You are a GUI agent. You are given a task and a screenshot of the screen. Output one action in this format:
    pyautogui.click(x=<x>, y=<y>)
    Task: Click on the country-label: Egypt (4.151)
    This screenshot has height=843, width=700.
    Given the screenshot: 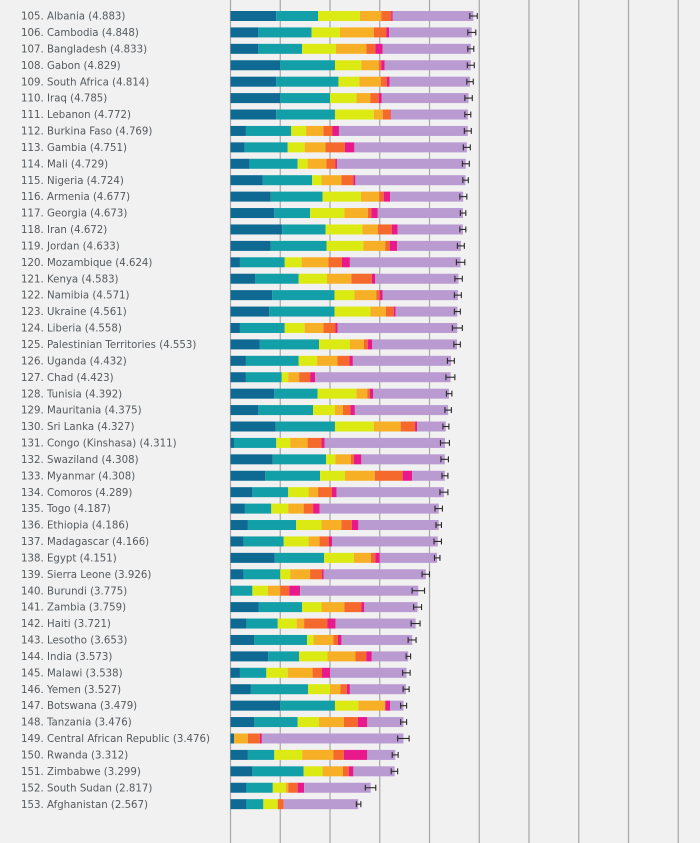 What is the action you would take?
    pyautogui.click(x=82, y=558)
    